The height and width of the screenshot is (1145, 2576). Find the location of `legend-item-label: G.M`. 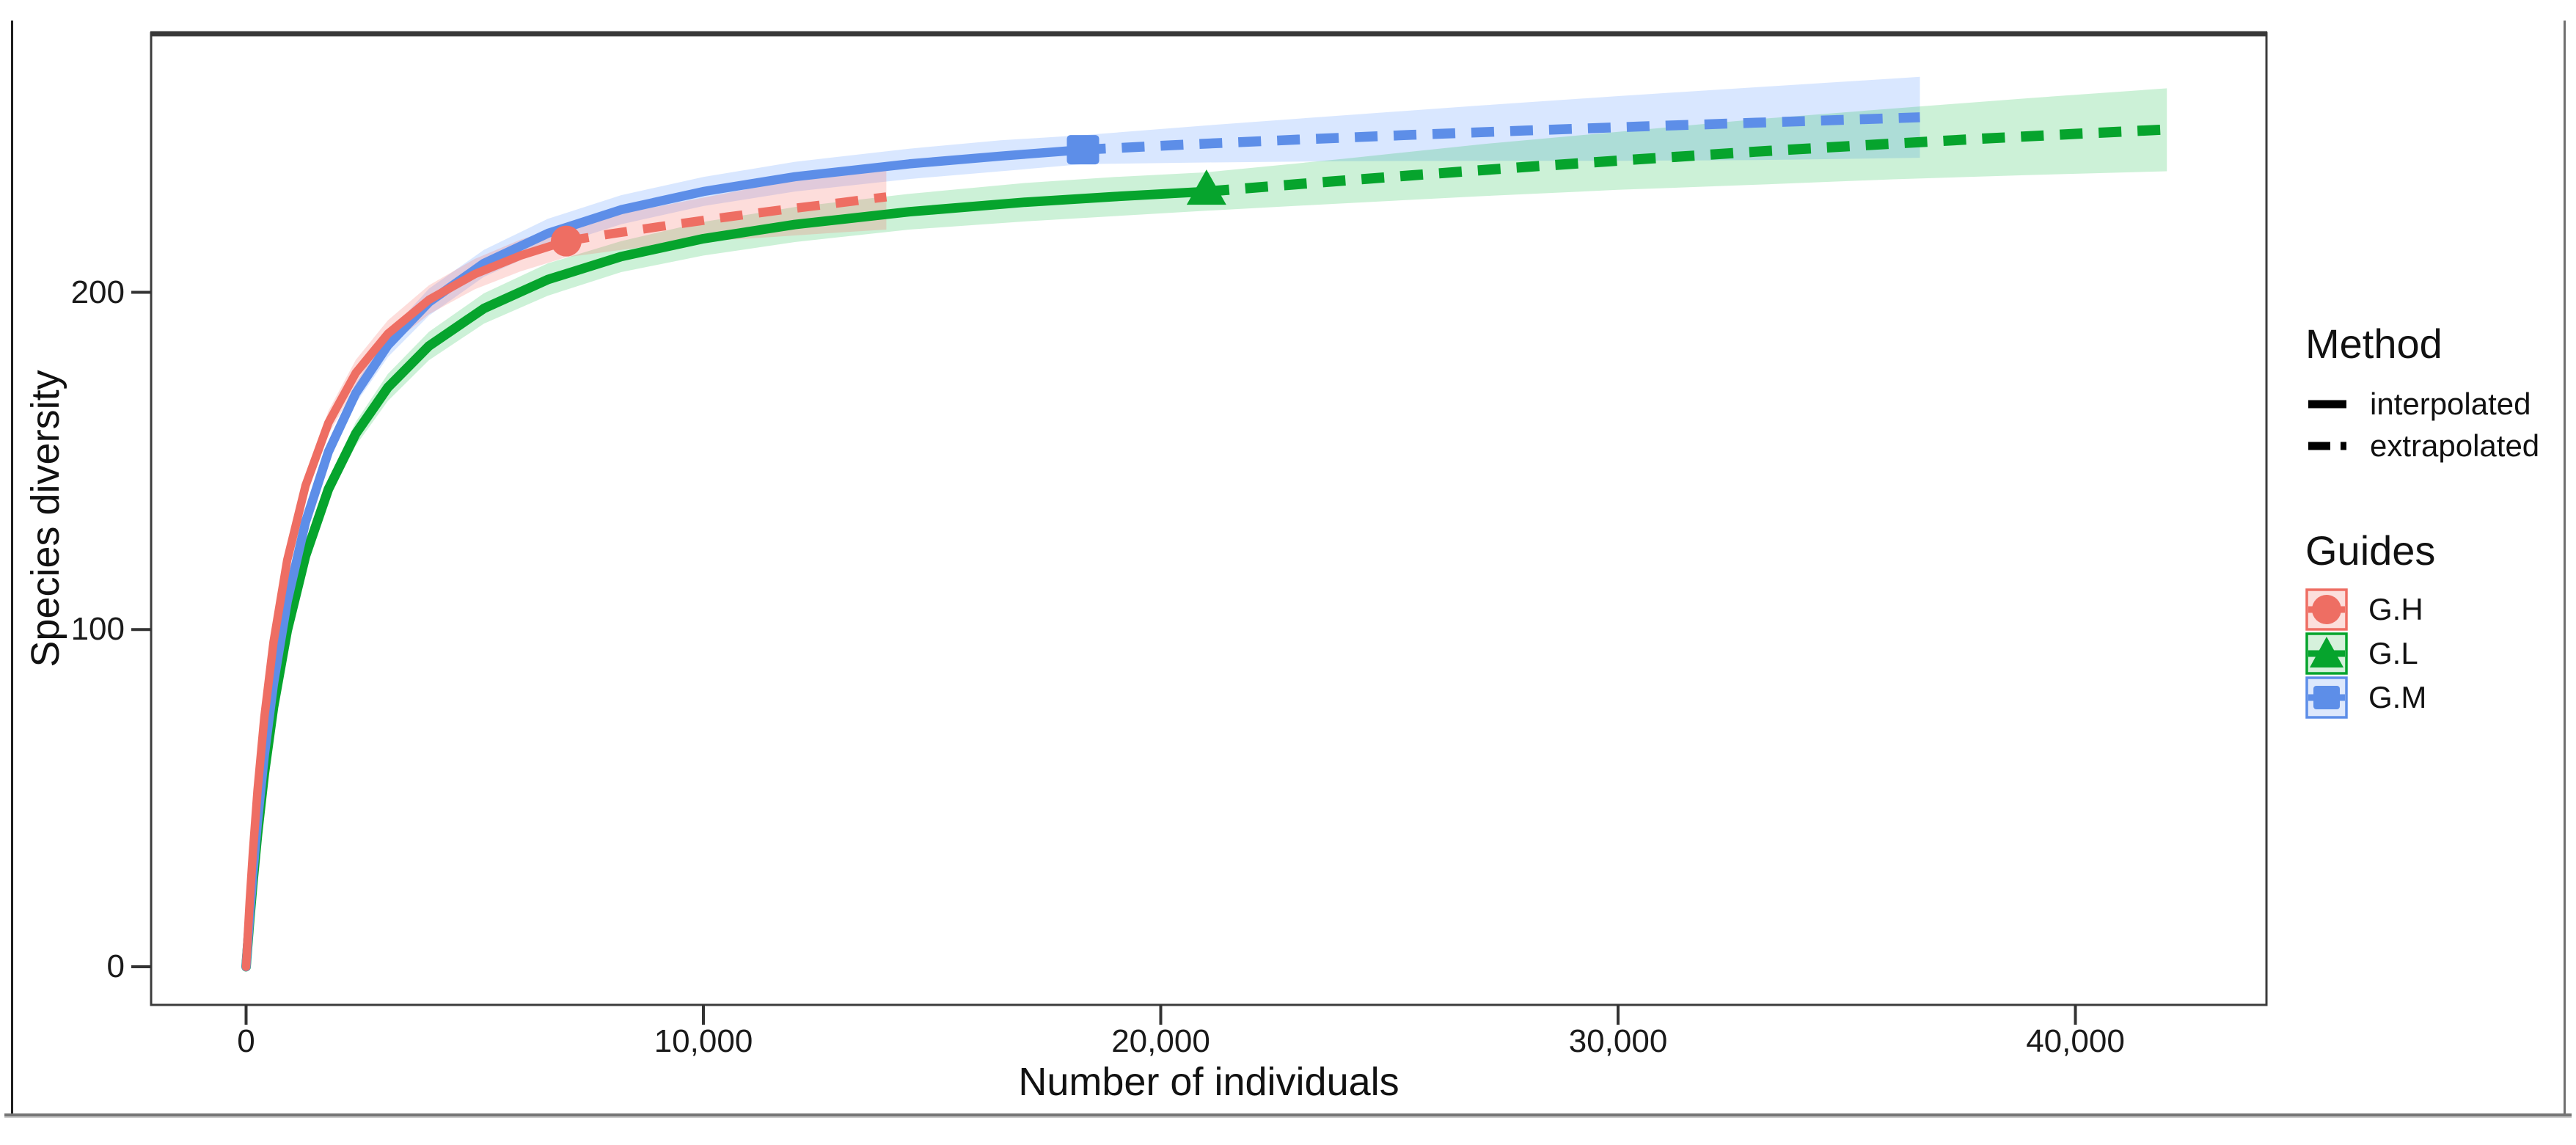

legend-item-label: G.M is located at coordinates (2397, 697).